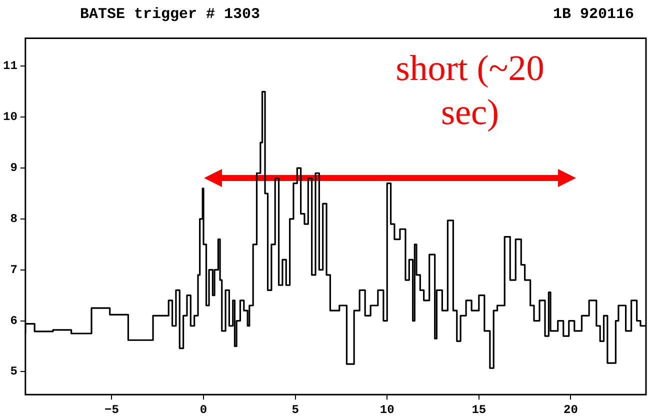 This screenshot has width=648, height=420. Describe the element at coordinates (204, 409) in the screenshot. I see `x-tick-label: 0` at that location.